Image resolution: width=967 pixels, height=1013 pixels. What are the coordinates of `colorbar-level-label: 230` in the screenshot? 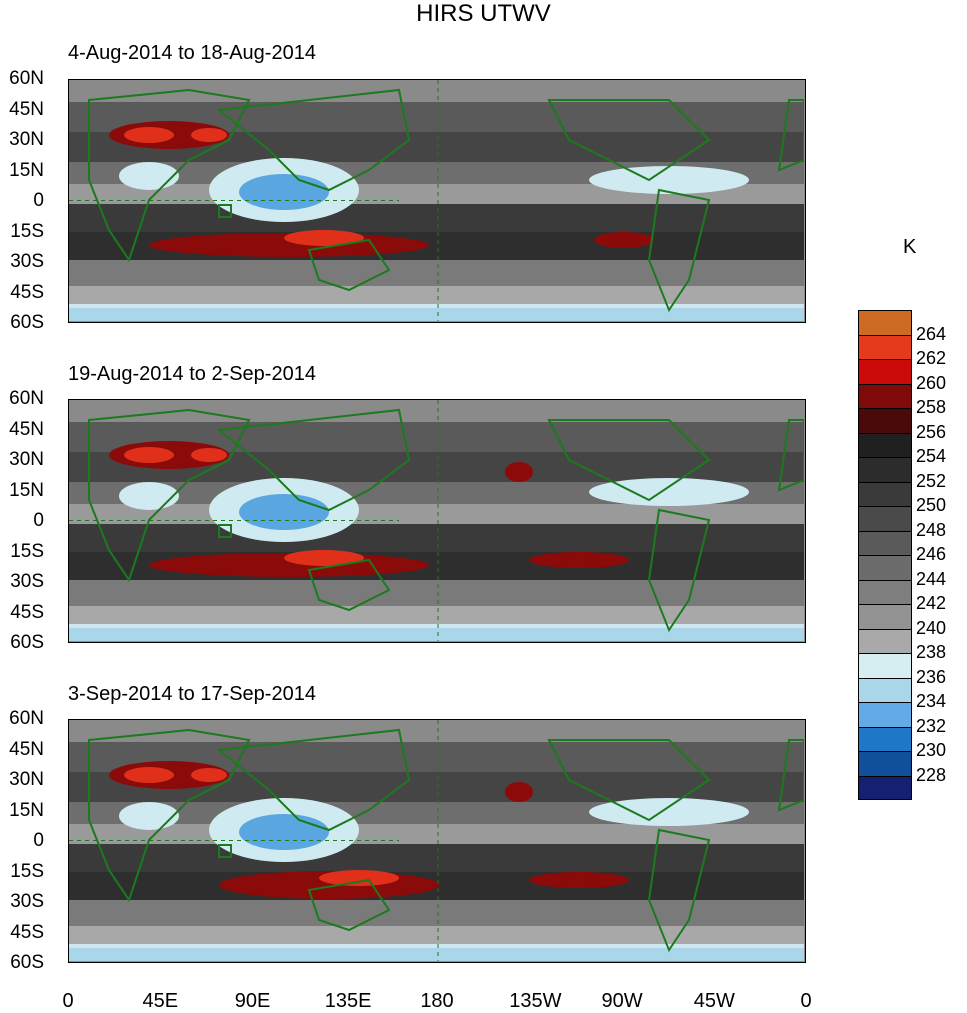 It's located at (931, 750).